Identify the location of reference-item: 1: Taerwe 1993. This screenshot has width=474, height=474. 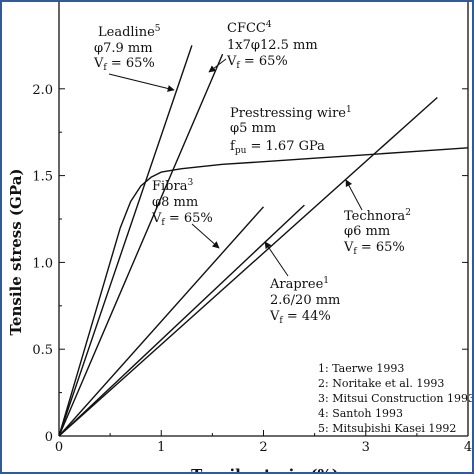
(361, 368).